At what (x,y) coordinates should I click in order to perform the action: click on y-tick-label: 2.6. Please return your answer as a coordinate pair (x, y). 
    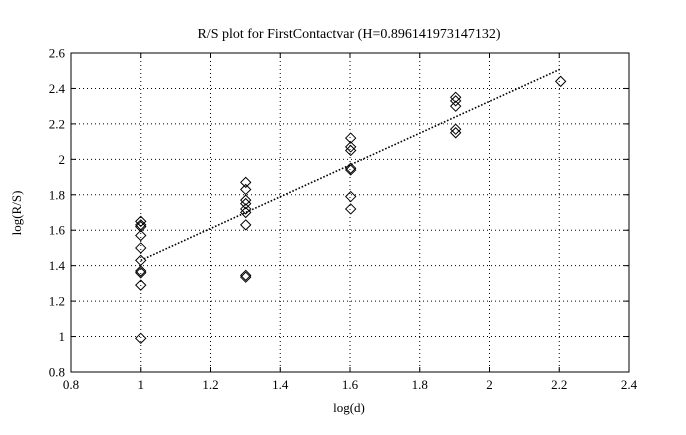
    Looking at the image, I should click on (57, 53).